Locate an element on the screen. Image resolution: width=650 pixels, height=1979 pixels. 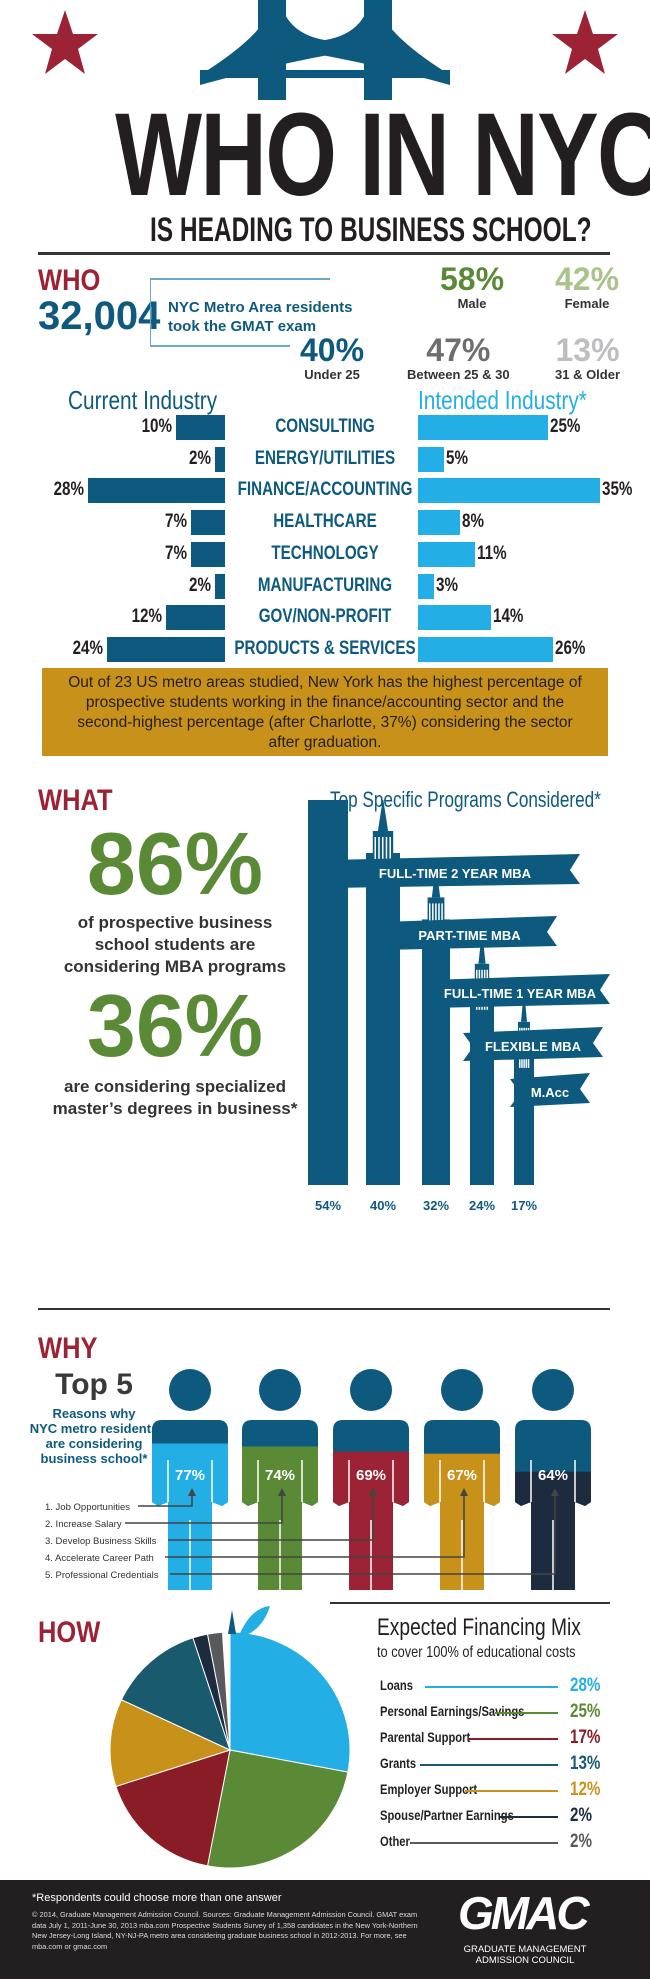
star-icon is located at coordinates (585, 42).